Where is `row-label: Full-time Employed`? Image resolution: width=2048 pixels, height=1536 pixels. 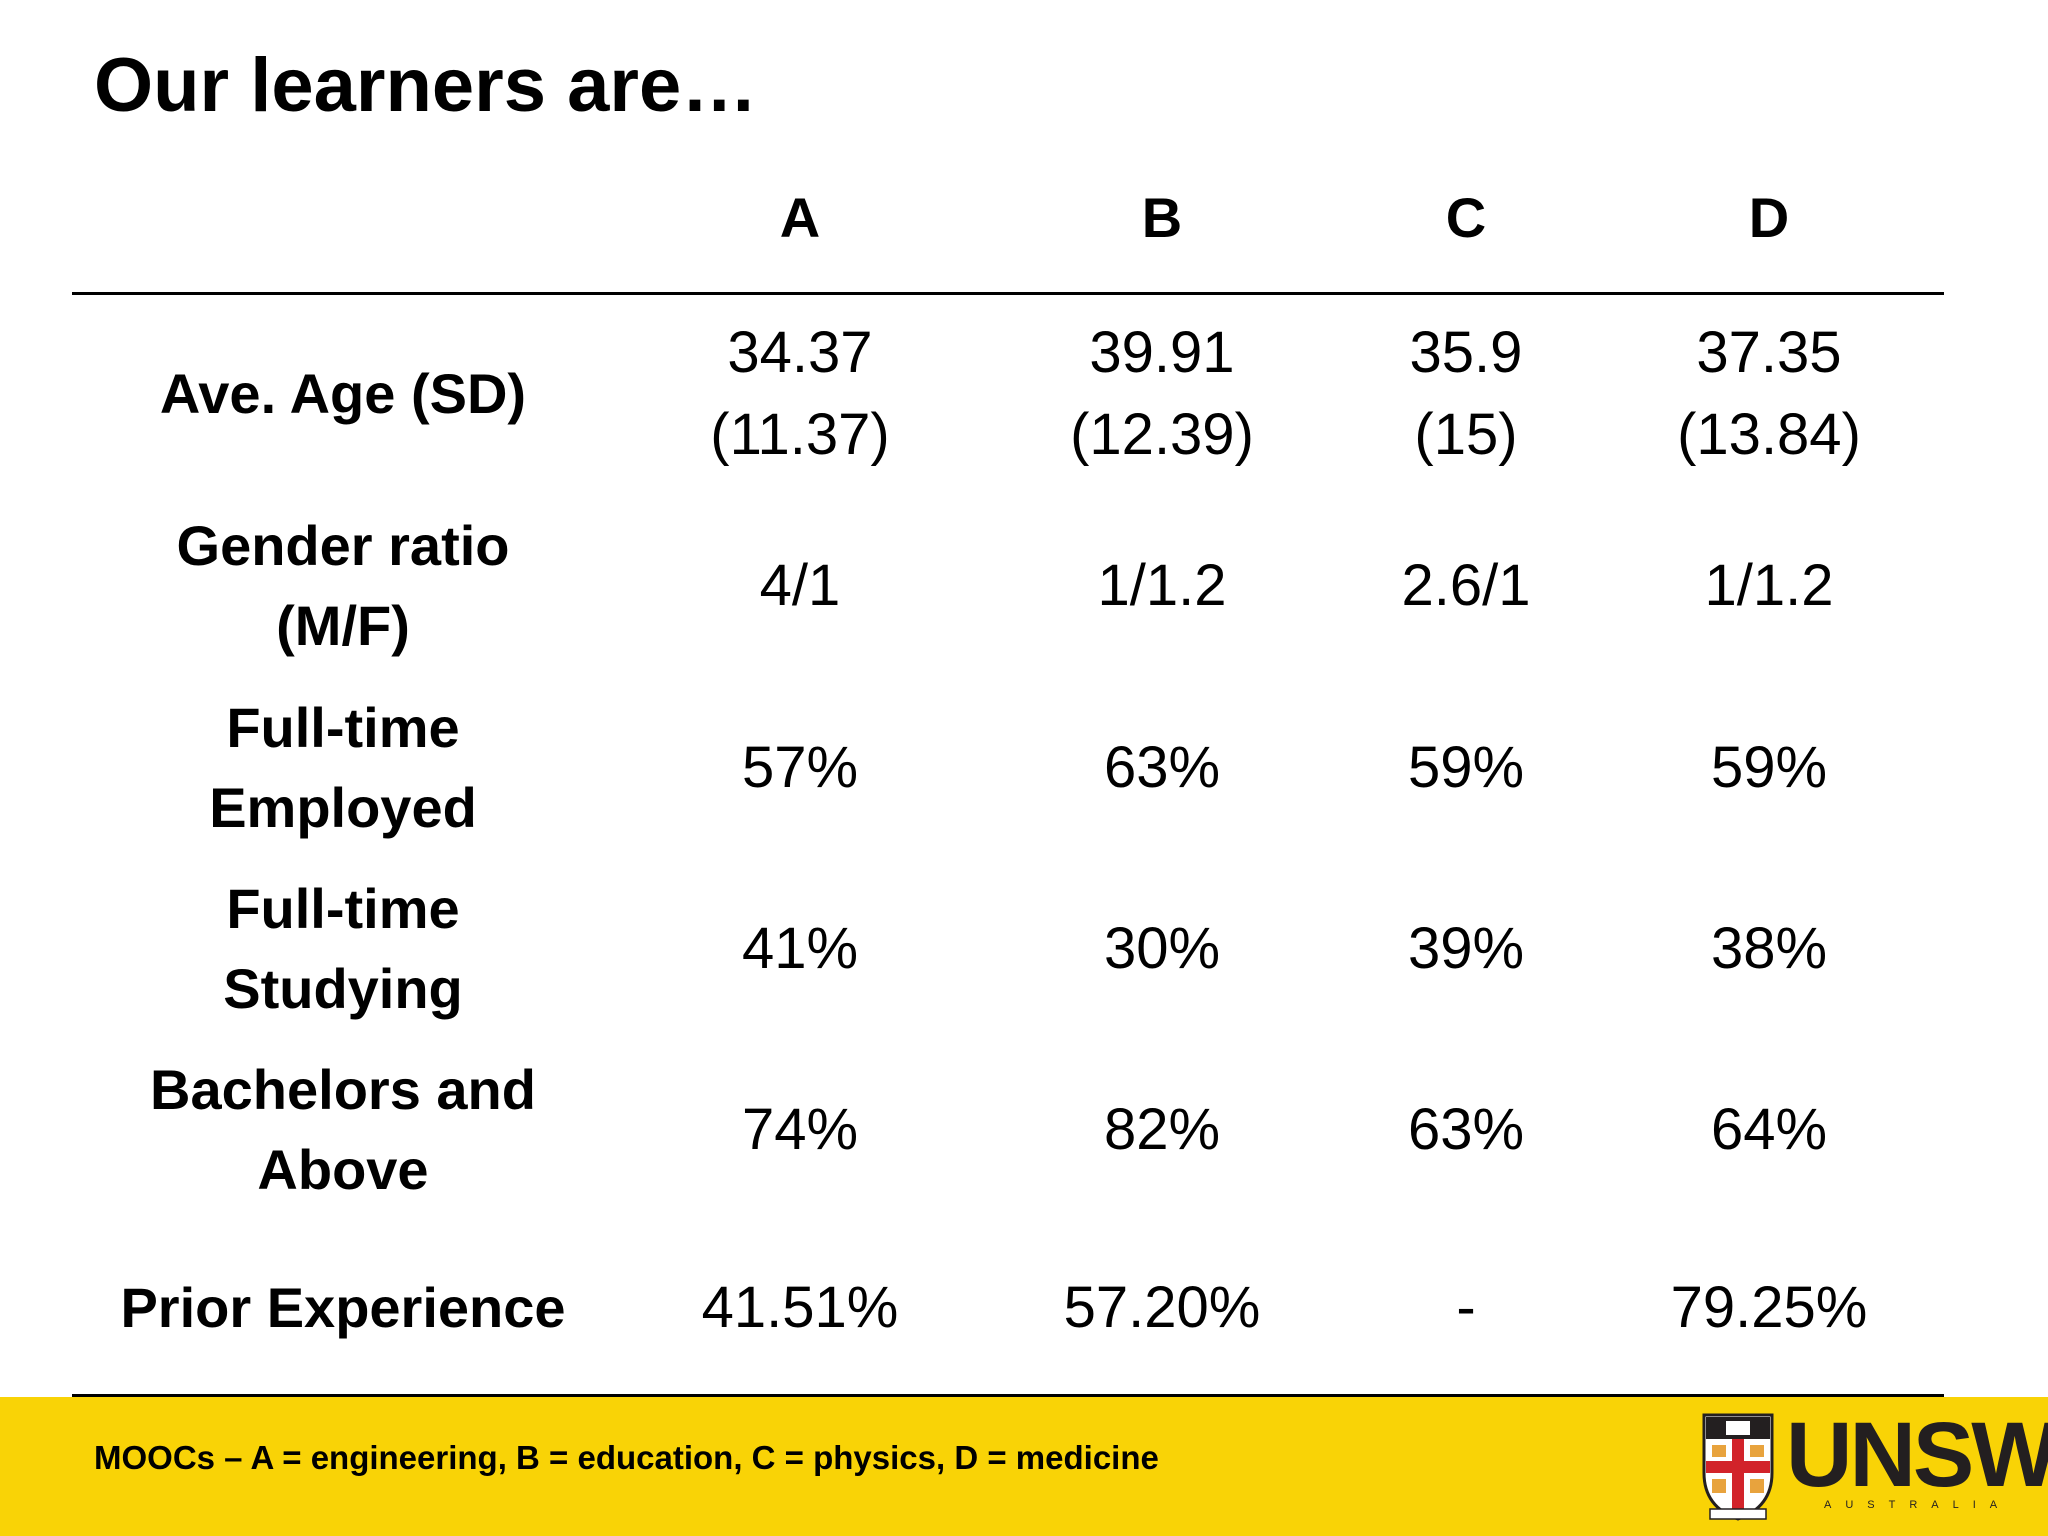
row-label: Full-time Employed is located at coordinates (343, 767).